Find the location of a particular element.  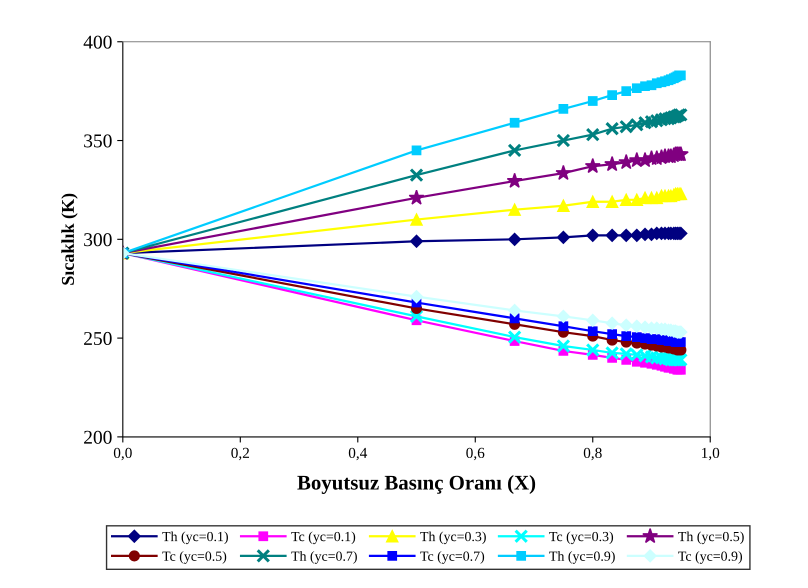

y-tick-label: 400 is located at coordinates (98, 42).